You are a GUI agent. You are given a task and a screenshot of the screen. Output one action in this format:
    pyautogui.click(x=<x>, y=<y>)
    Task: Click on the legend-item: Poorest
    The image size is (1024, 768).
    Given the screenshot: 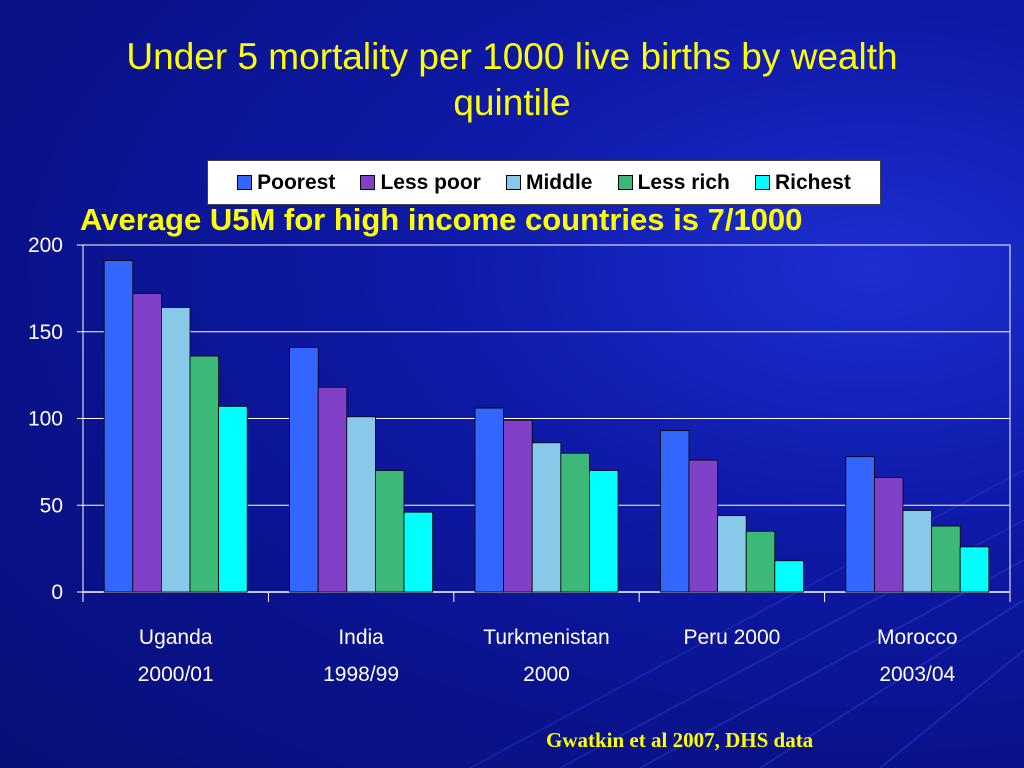 What is the action you would take?
    pyautogui.click(x=286, y=183)
    